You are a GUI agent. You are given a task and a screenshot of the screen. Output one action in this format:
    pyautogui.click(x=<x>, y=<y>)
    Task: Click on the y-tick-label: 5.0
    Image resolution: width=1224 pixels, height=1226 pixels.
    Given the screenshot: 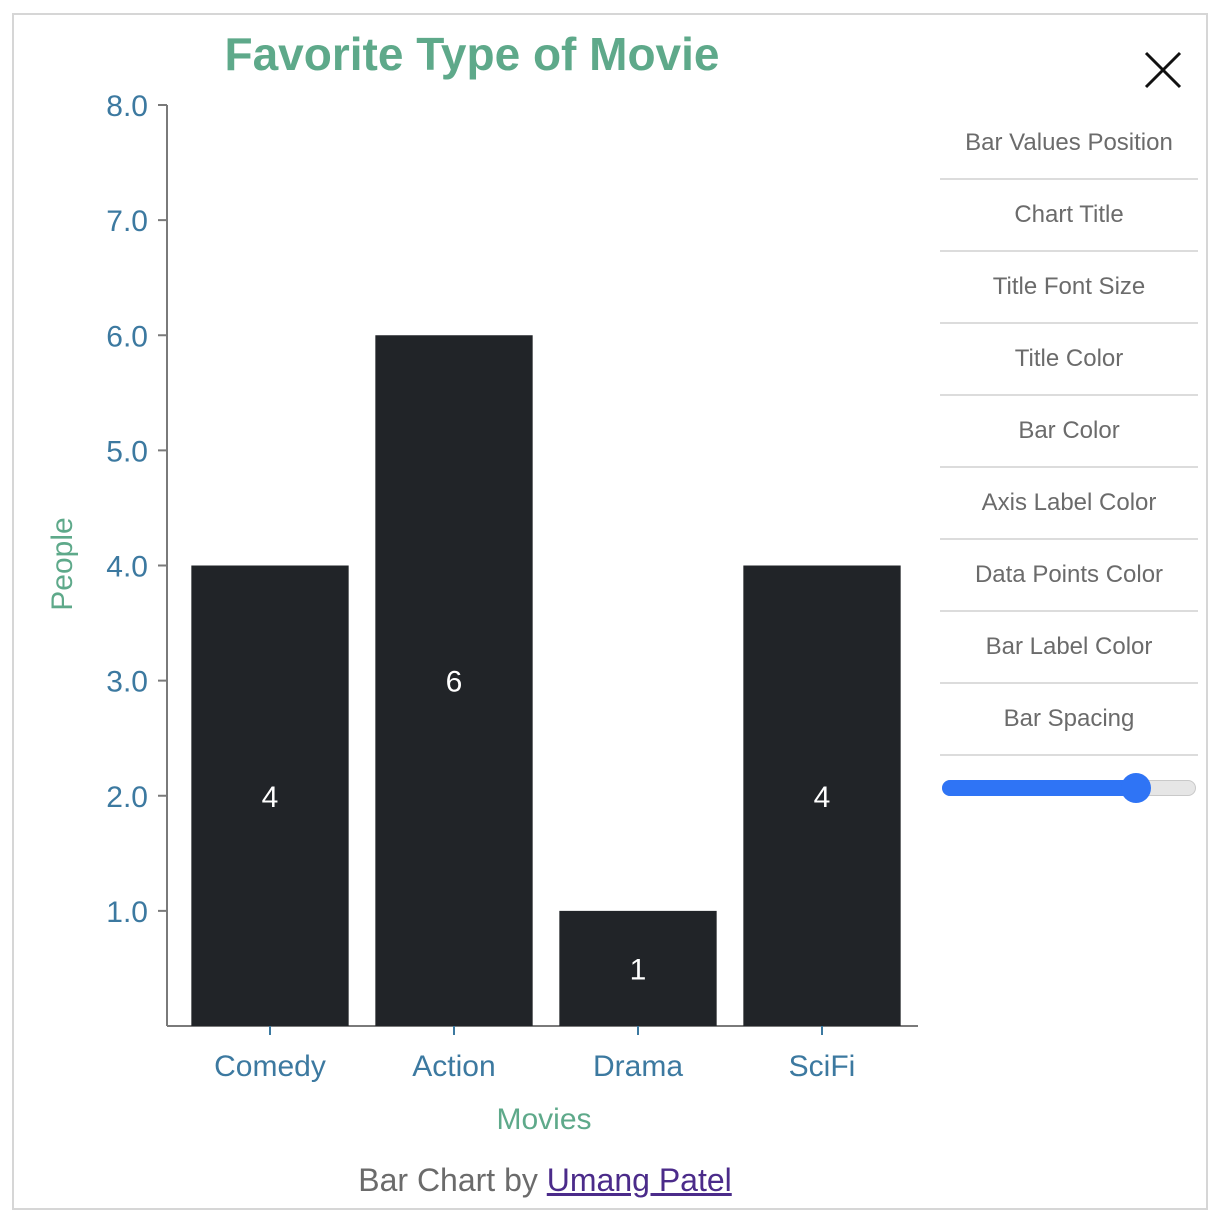 What is the action you would take?
    pyautogui.click(x=127, y=451)
    